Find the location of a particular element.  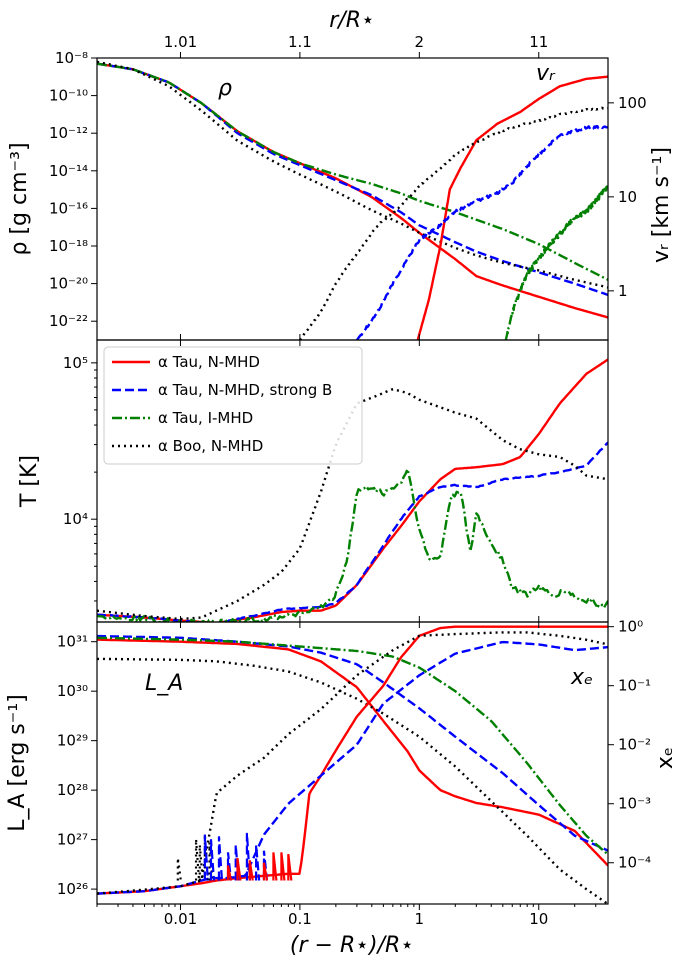

y-tick-label-0-1: 10⁻¹⁰ is located at coordinates (68, 96).